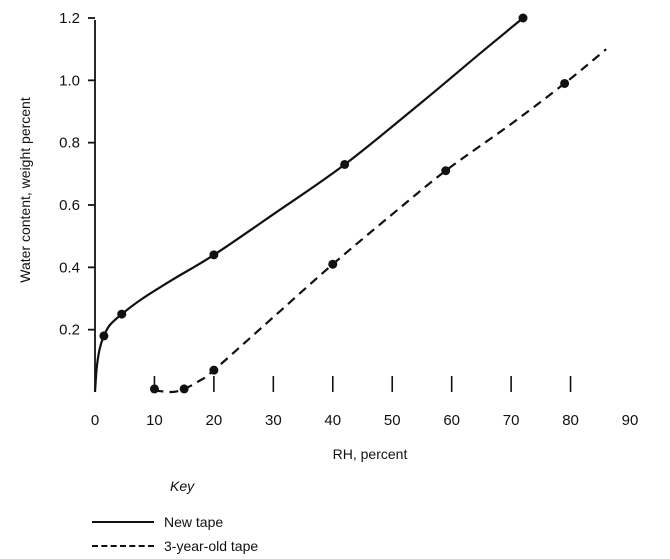 This screenshot has height=559, width=670. What do you see at coordinates (370, 454) in the screenshot?
I see `x-axis-title: RH, percent` at bounding box center [370, 454].